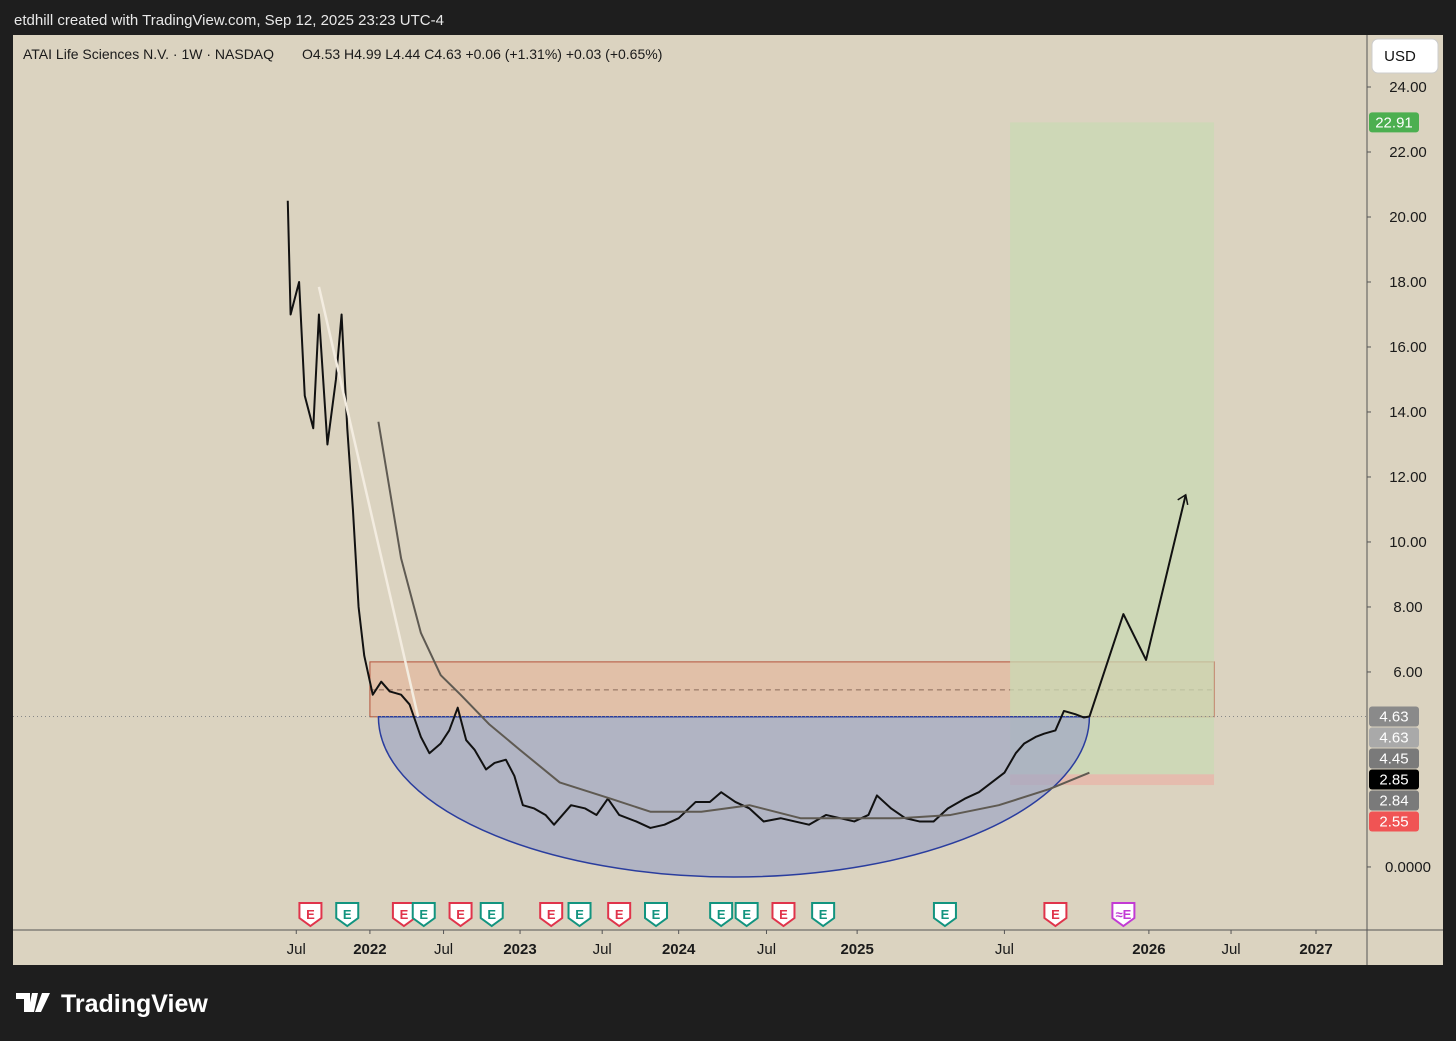  I want to click on x-tick-label: 2025, so click(856, 949).